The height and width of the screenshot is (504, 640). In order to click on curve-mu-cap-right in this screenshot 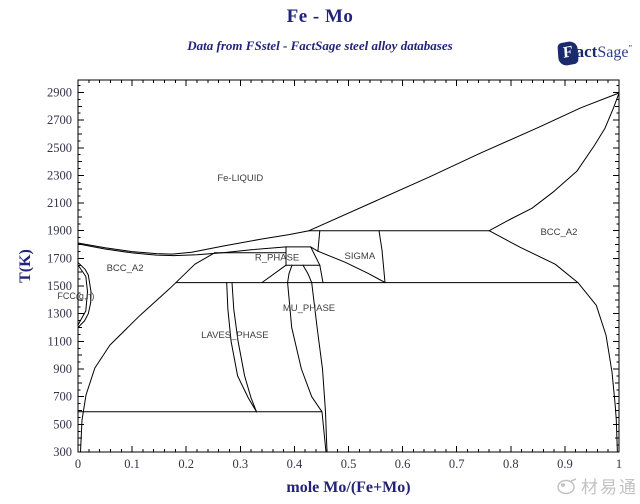, I will do `click(307, 274)`.